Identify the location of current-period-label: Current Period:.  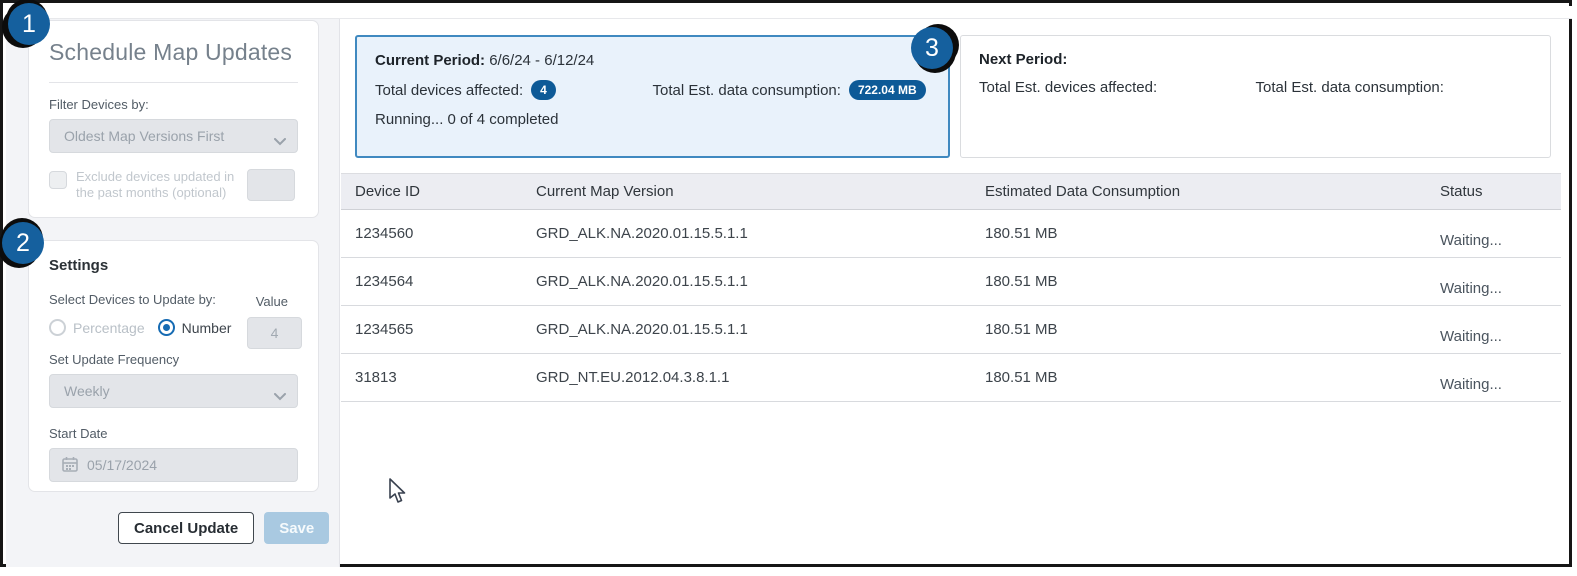
(430, 60).